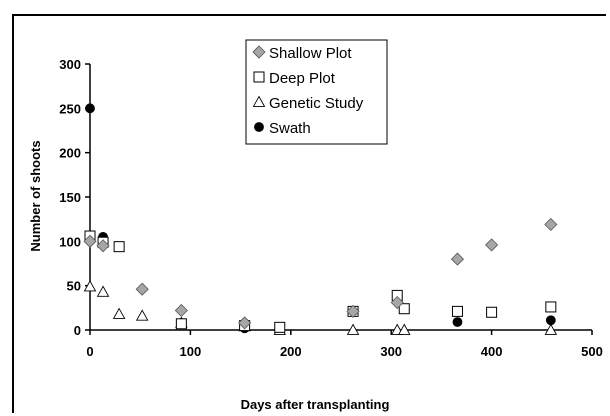  I want to click on legend-marker-swath, so click(259, 127).